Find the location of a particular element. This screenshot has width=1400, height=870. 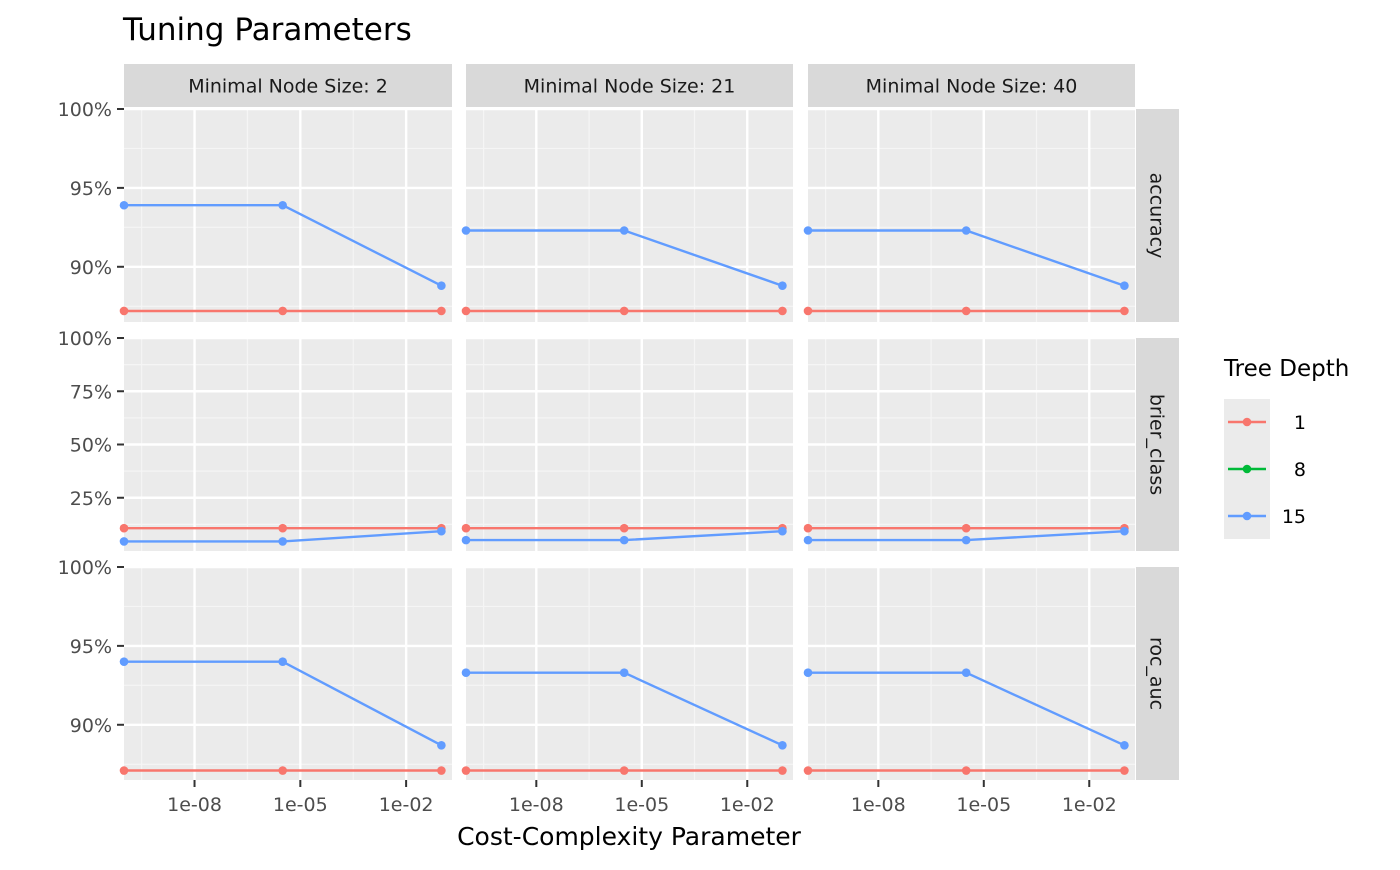

facet-strip-col-label: Minimal Node Size: 40 is located at coordinates (972, 87).